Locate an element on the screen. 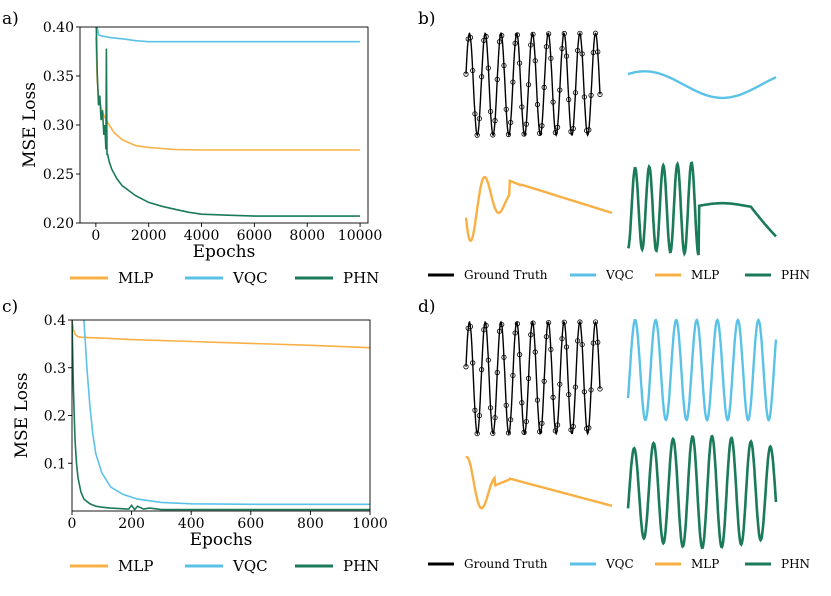 The height and width of the screenshot is (596, 831). y-tick-label: 0.20 is located at coordinates (58, 224).